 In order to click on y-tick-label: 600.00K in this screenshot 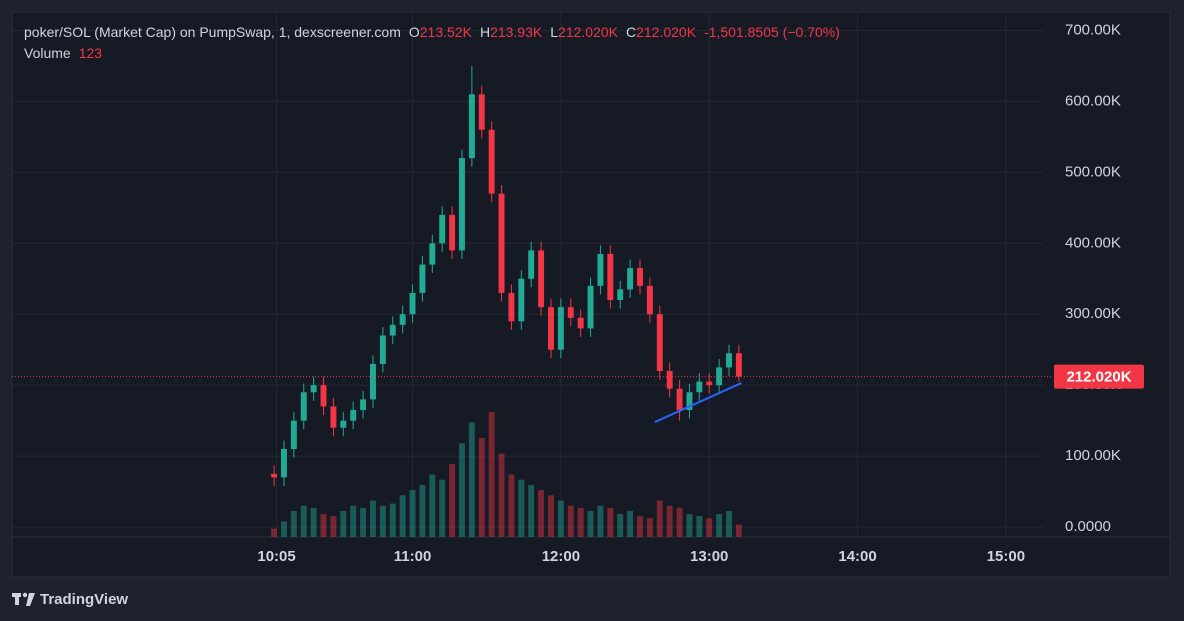, I will do `click(1093, 100)`.